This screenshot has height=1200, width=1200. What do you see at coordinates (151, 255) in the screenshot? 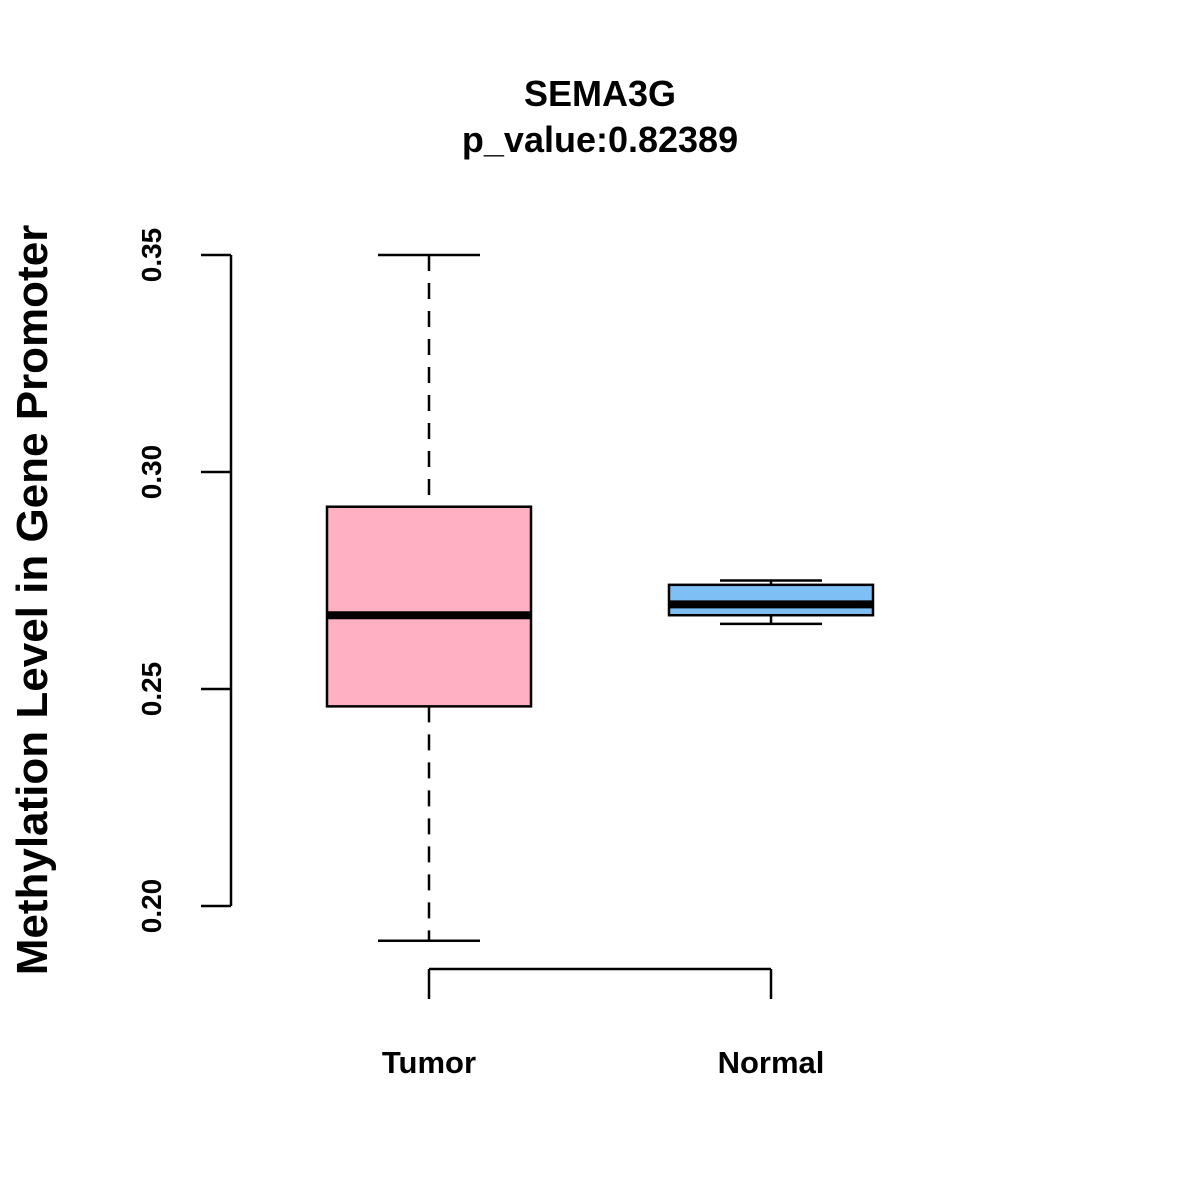
I see `y-tick-label: 0.35` at bounding box center [151, 255].